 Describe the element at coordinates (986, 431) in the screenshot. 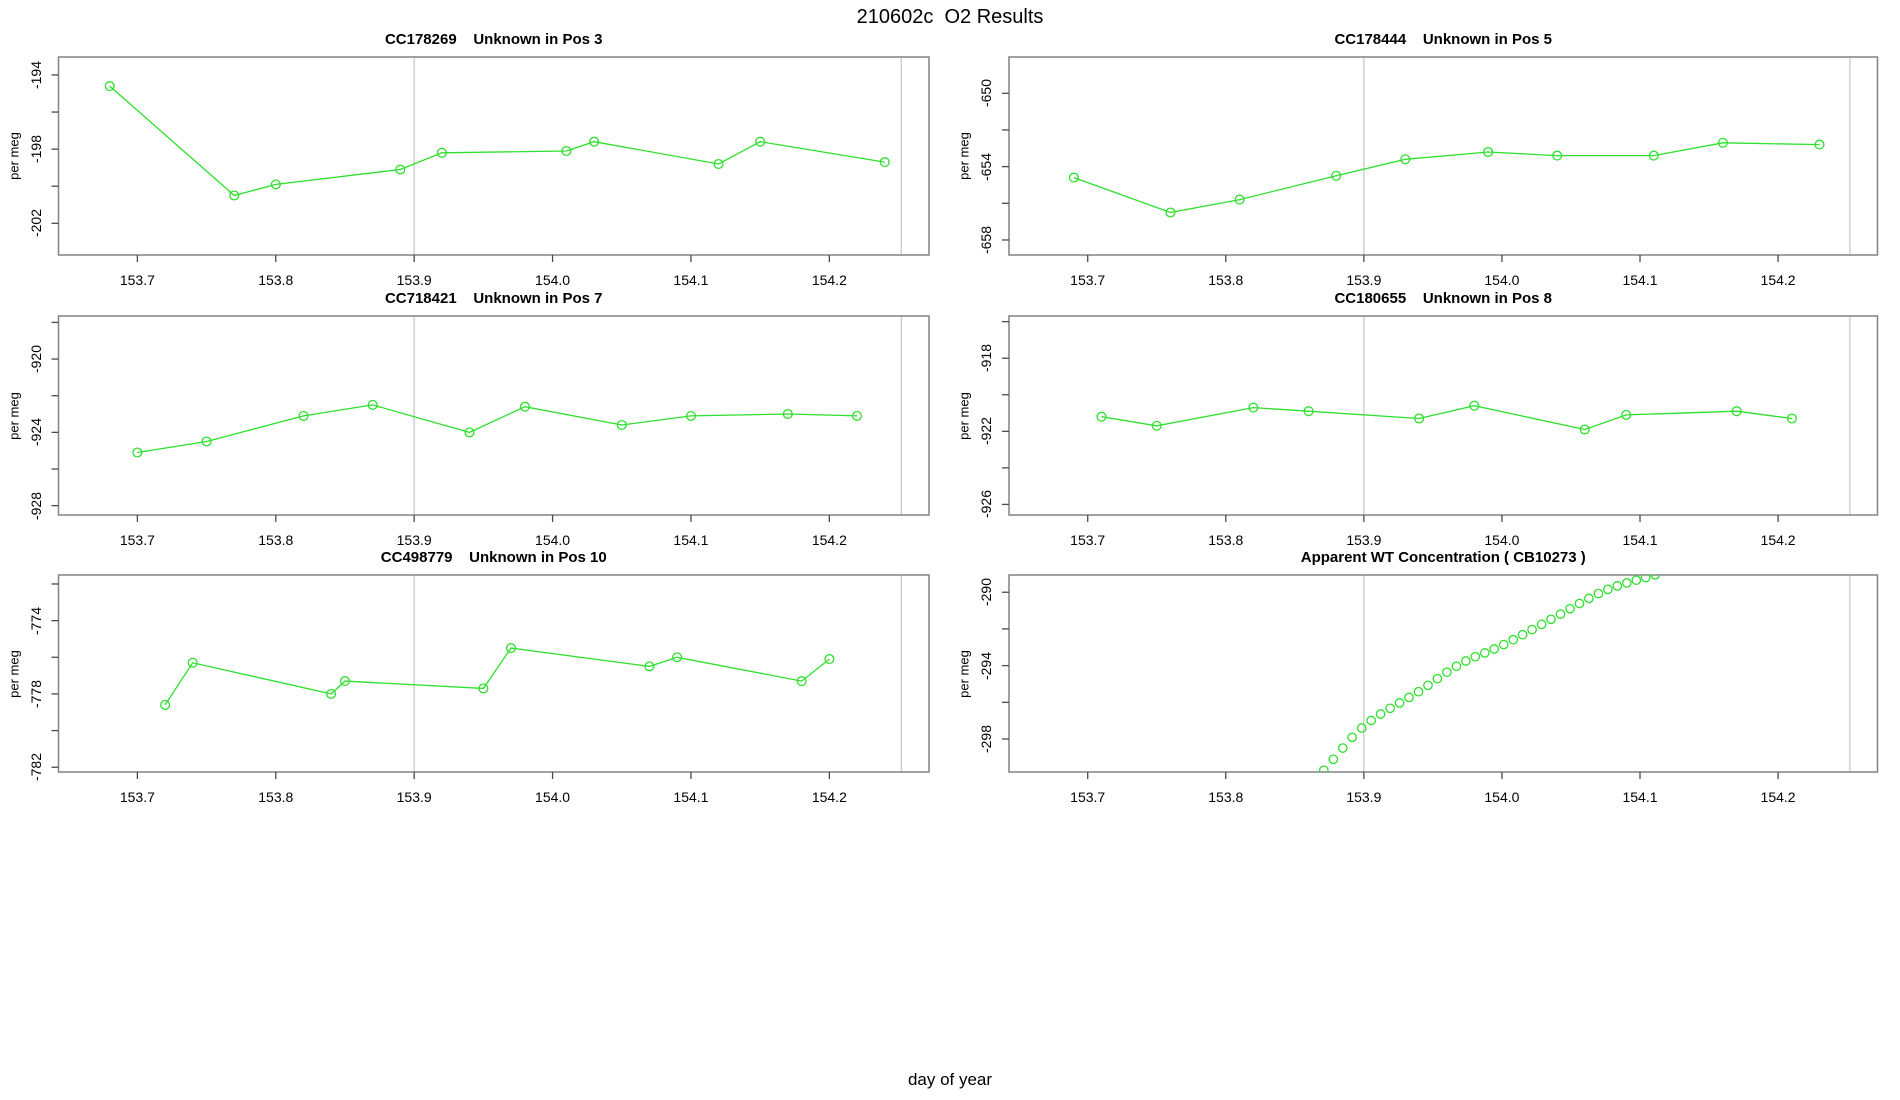

I see `y-tick-label: -922` at that location.